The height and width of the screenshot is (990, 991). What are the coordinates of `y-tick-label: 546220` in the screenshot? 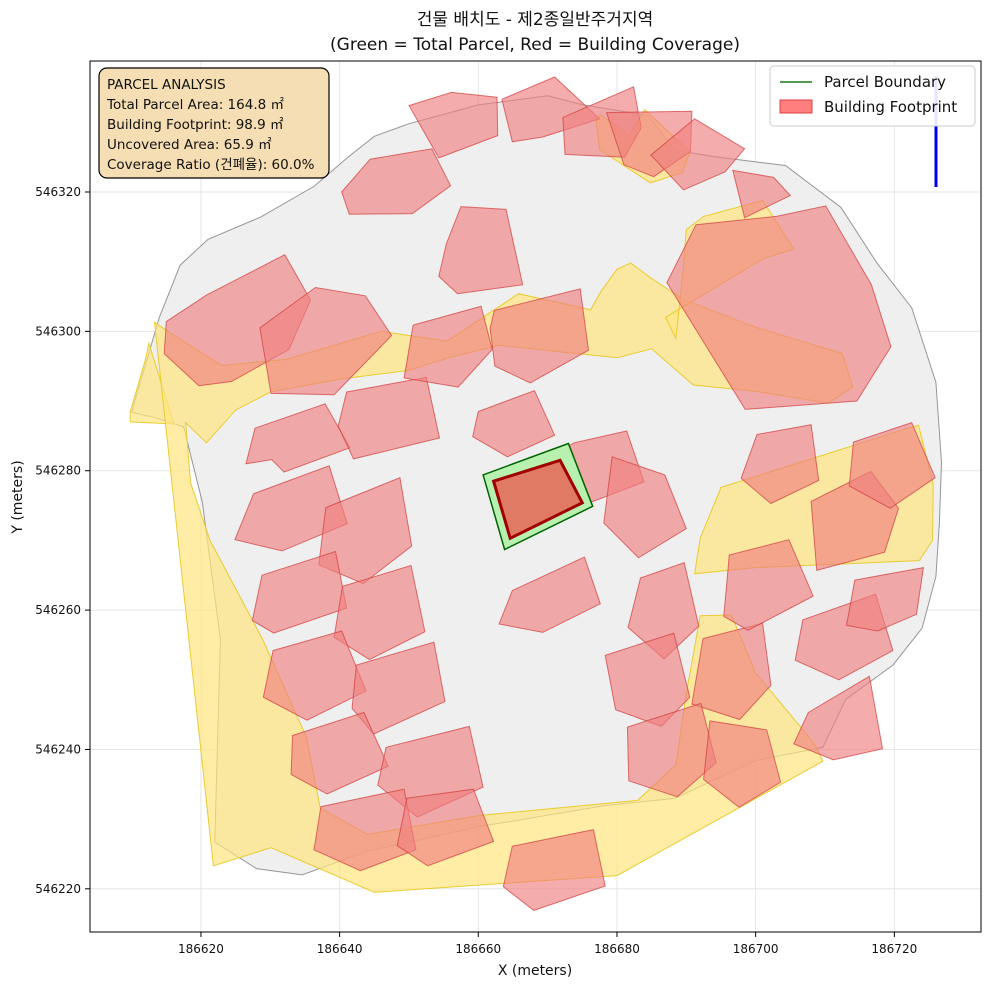 It's located at (58, 889).